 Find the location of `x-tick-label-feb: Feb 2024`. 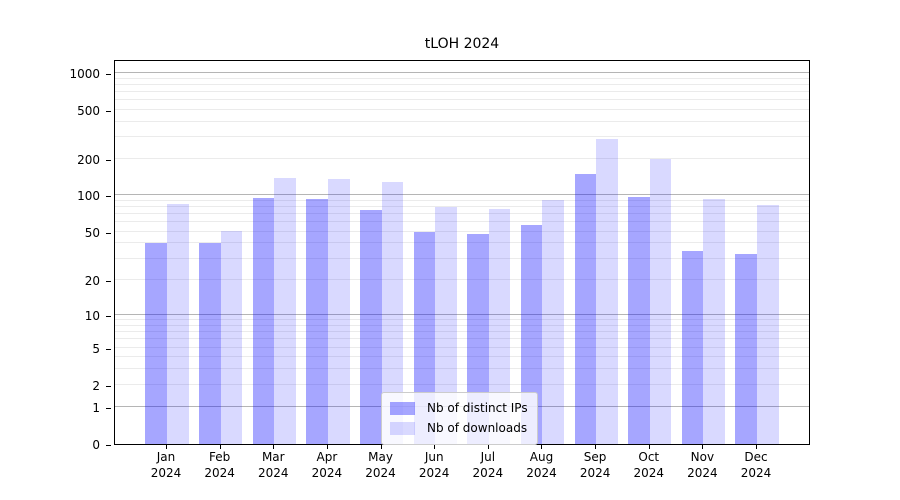

x-tick-label-feb: Feb 2024 is located at coordinates (219, 465).